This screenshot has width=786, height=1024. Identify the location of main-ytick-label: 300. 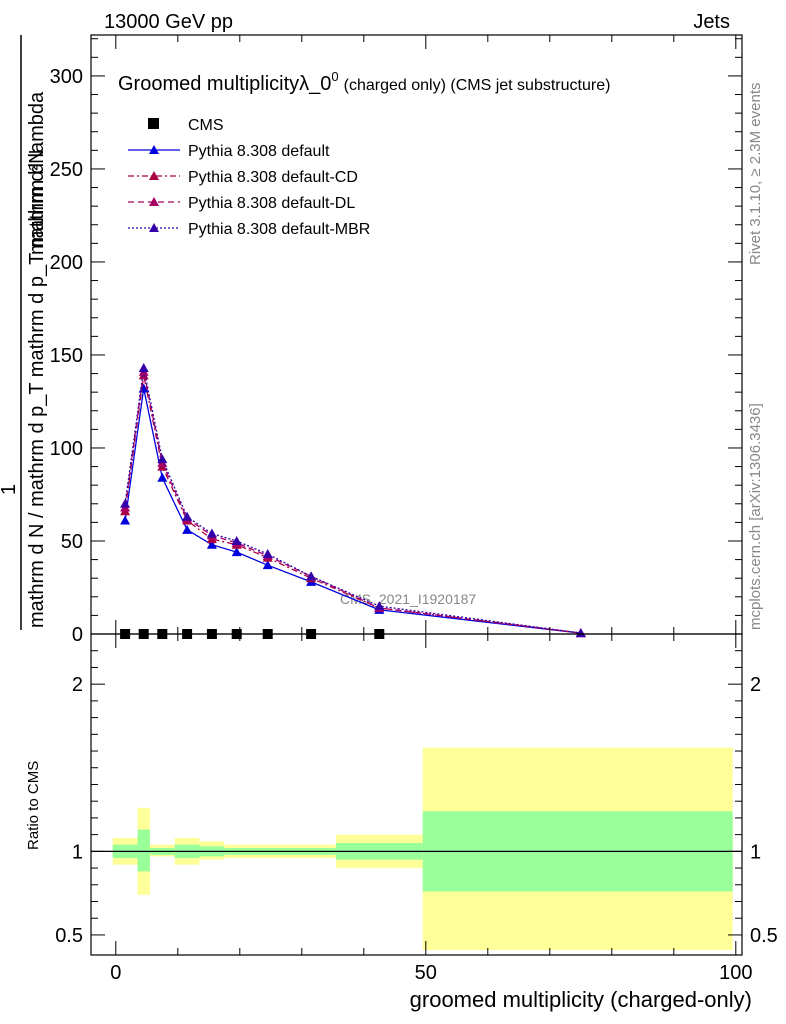
(66, 77).